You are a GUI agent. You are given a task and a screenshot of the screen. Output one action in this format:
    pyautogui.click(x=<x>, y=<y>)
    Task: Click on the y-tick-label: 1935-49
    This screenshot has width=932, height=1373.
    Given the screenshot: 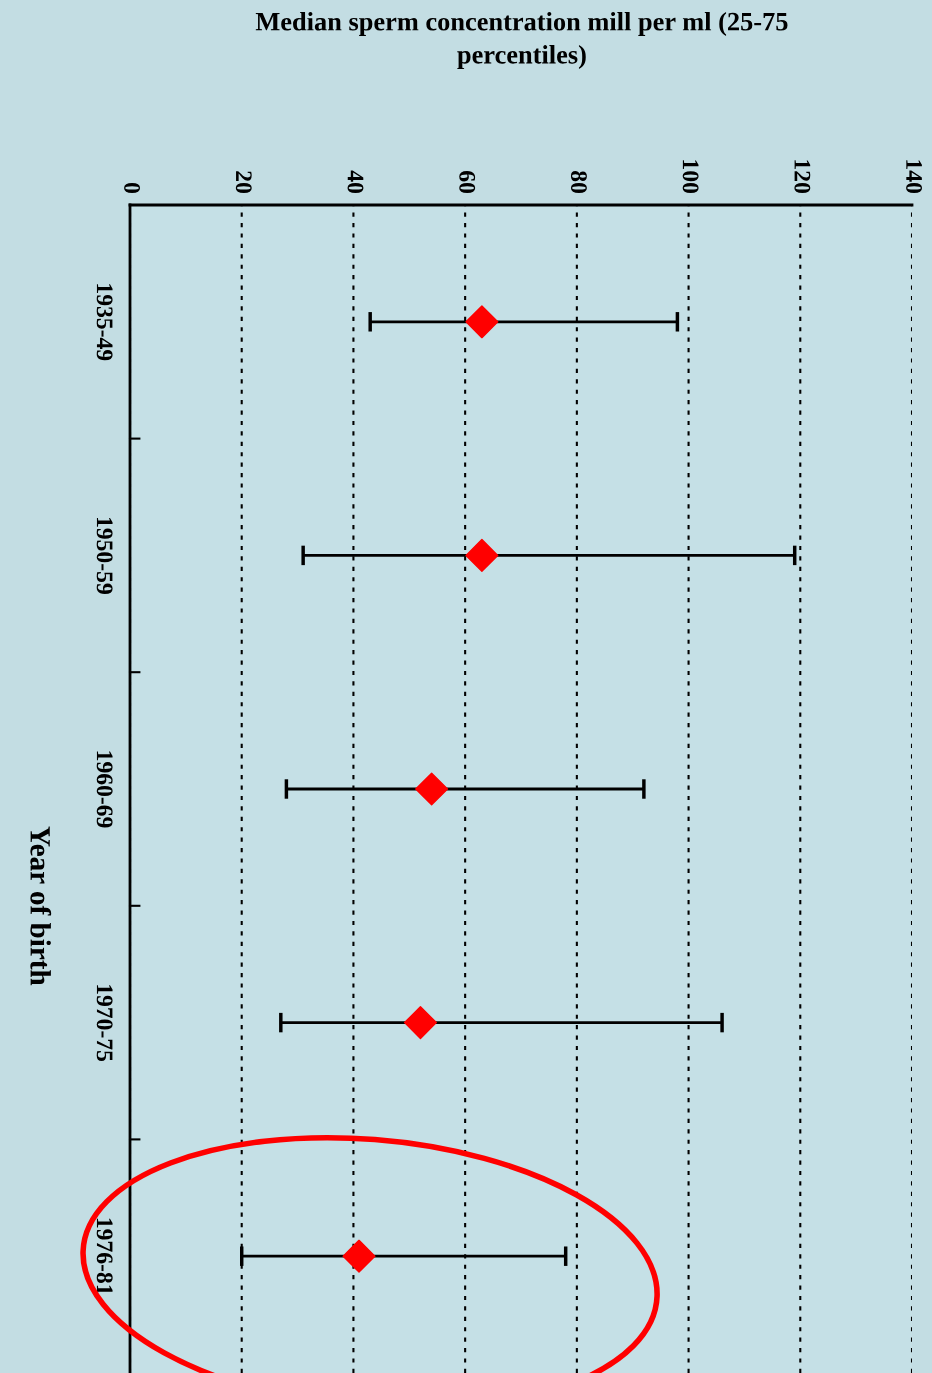 What is the action you would take?
    pyautogui.click(x=104, y=322)
    